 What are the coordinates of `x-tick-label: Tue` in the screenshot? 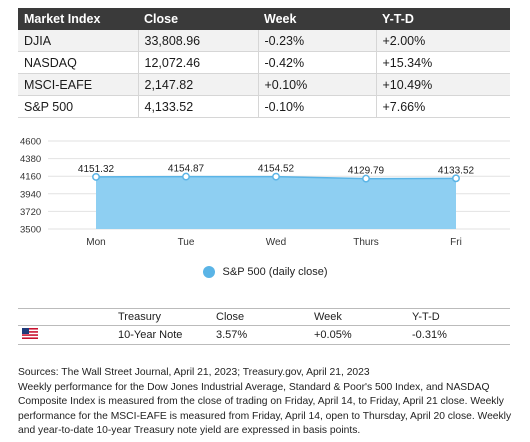 It's located at (186, 242).